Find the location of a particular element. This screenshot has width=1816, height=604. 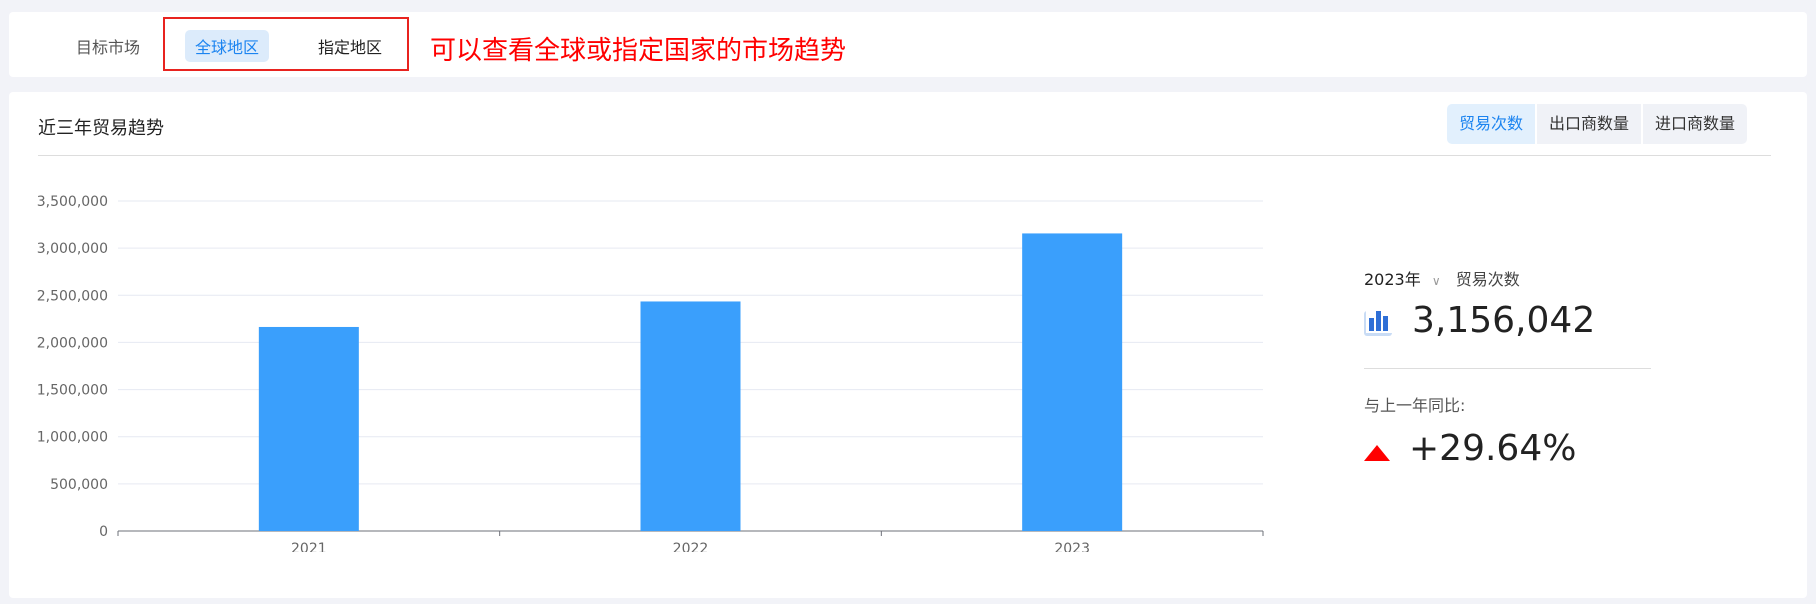

y-tick-label: 3,000,000 is located at coordinates (72, 249).